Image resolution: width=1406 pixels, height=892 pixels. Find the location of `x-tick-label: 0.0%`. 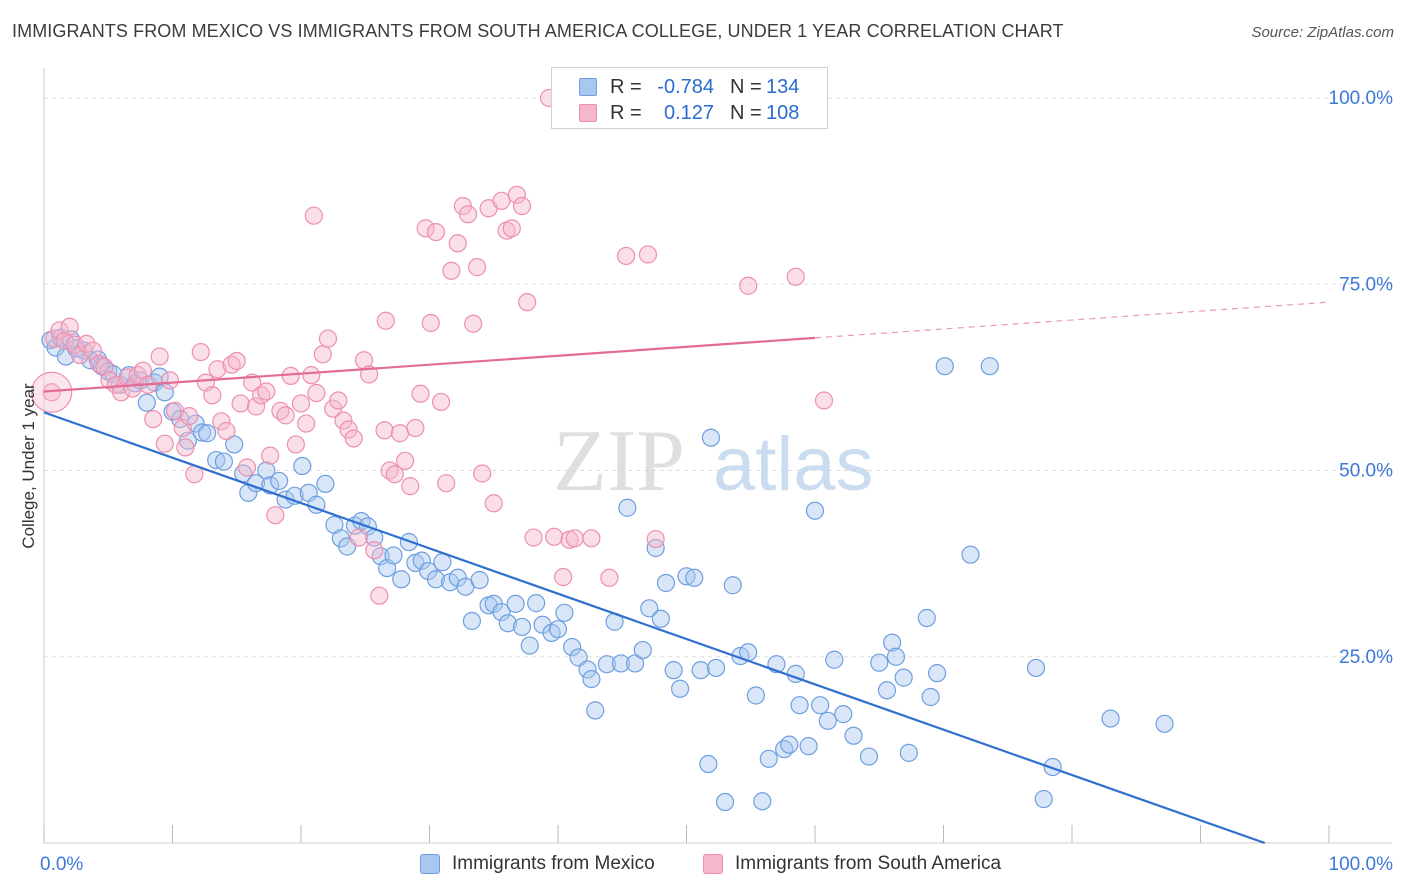

x-tick-label: 0.0% is located at coordinates (61, 864).